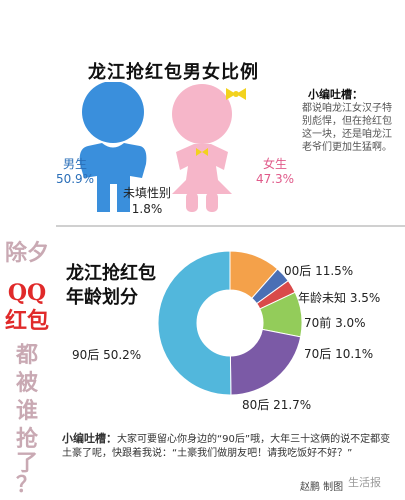 The image size is (405, 500). Describe the element at coordinates (347, 128) in the screenshot. I see `gender-note-body: 都说咱龙江女汉子特别彪悍，但在抢红包这一块，还是咱龙江老爷们更加生猛啊。` at that location.